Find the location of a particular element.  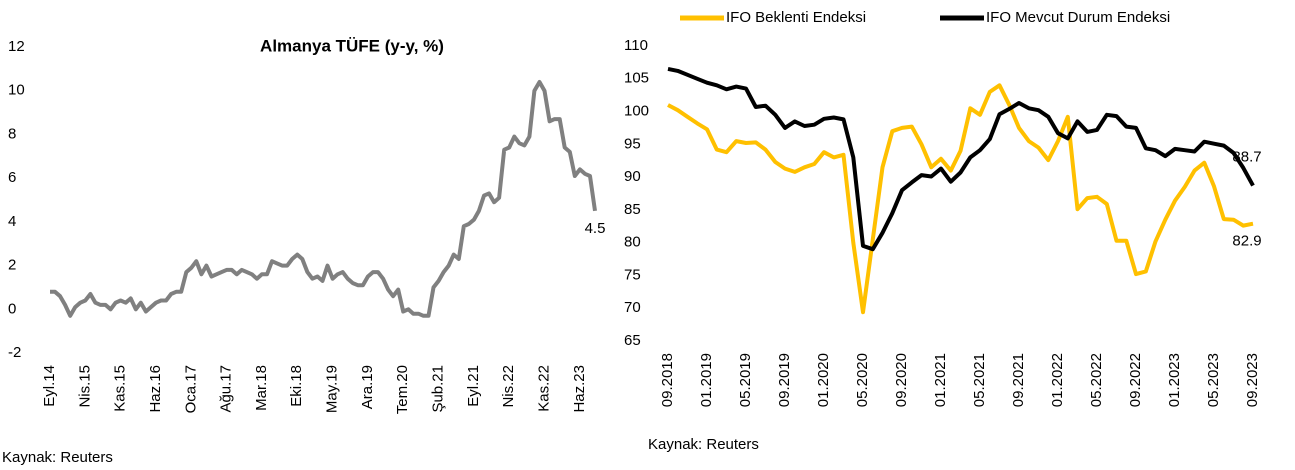

x-tick-label: 05.2023 is located at coordinates (1213, 380).